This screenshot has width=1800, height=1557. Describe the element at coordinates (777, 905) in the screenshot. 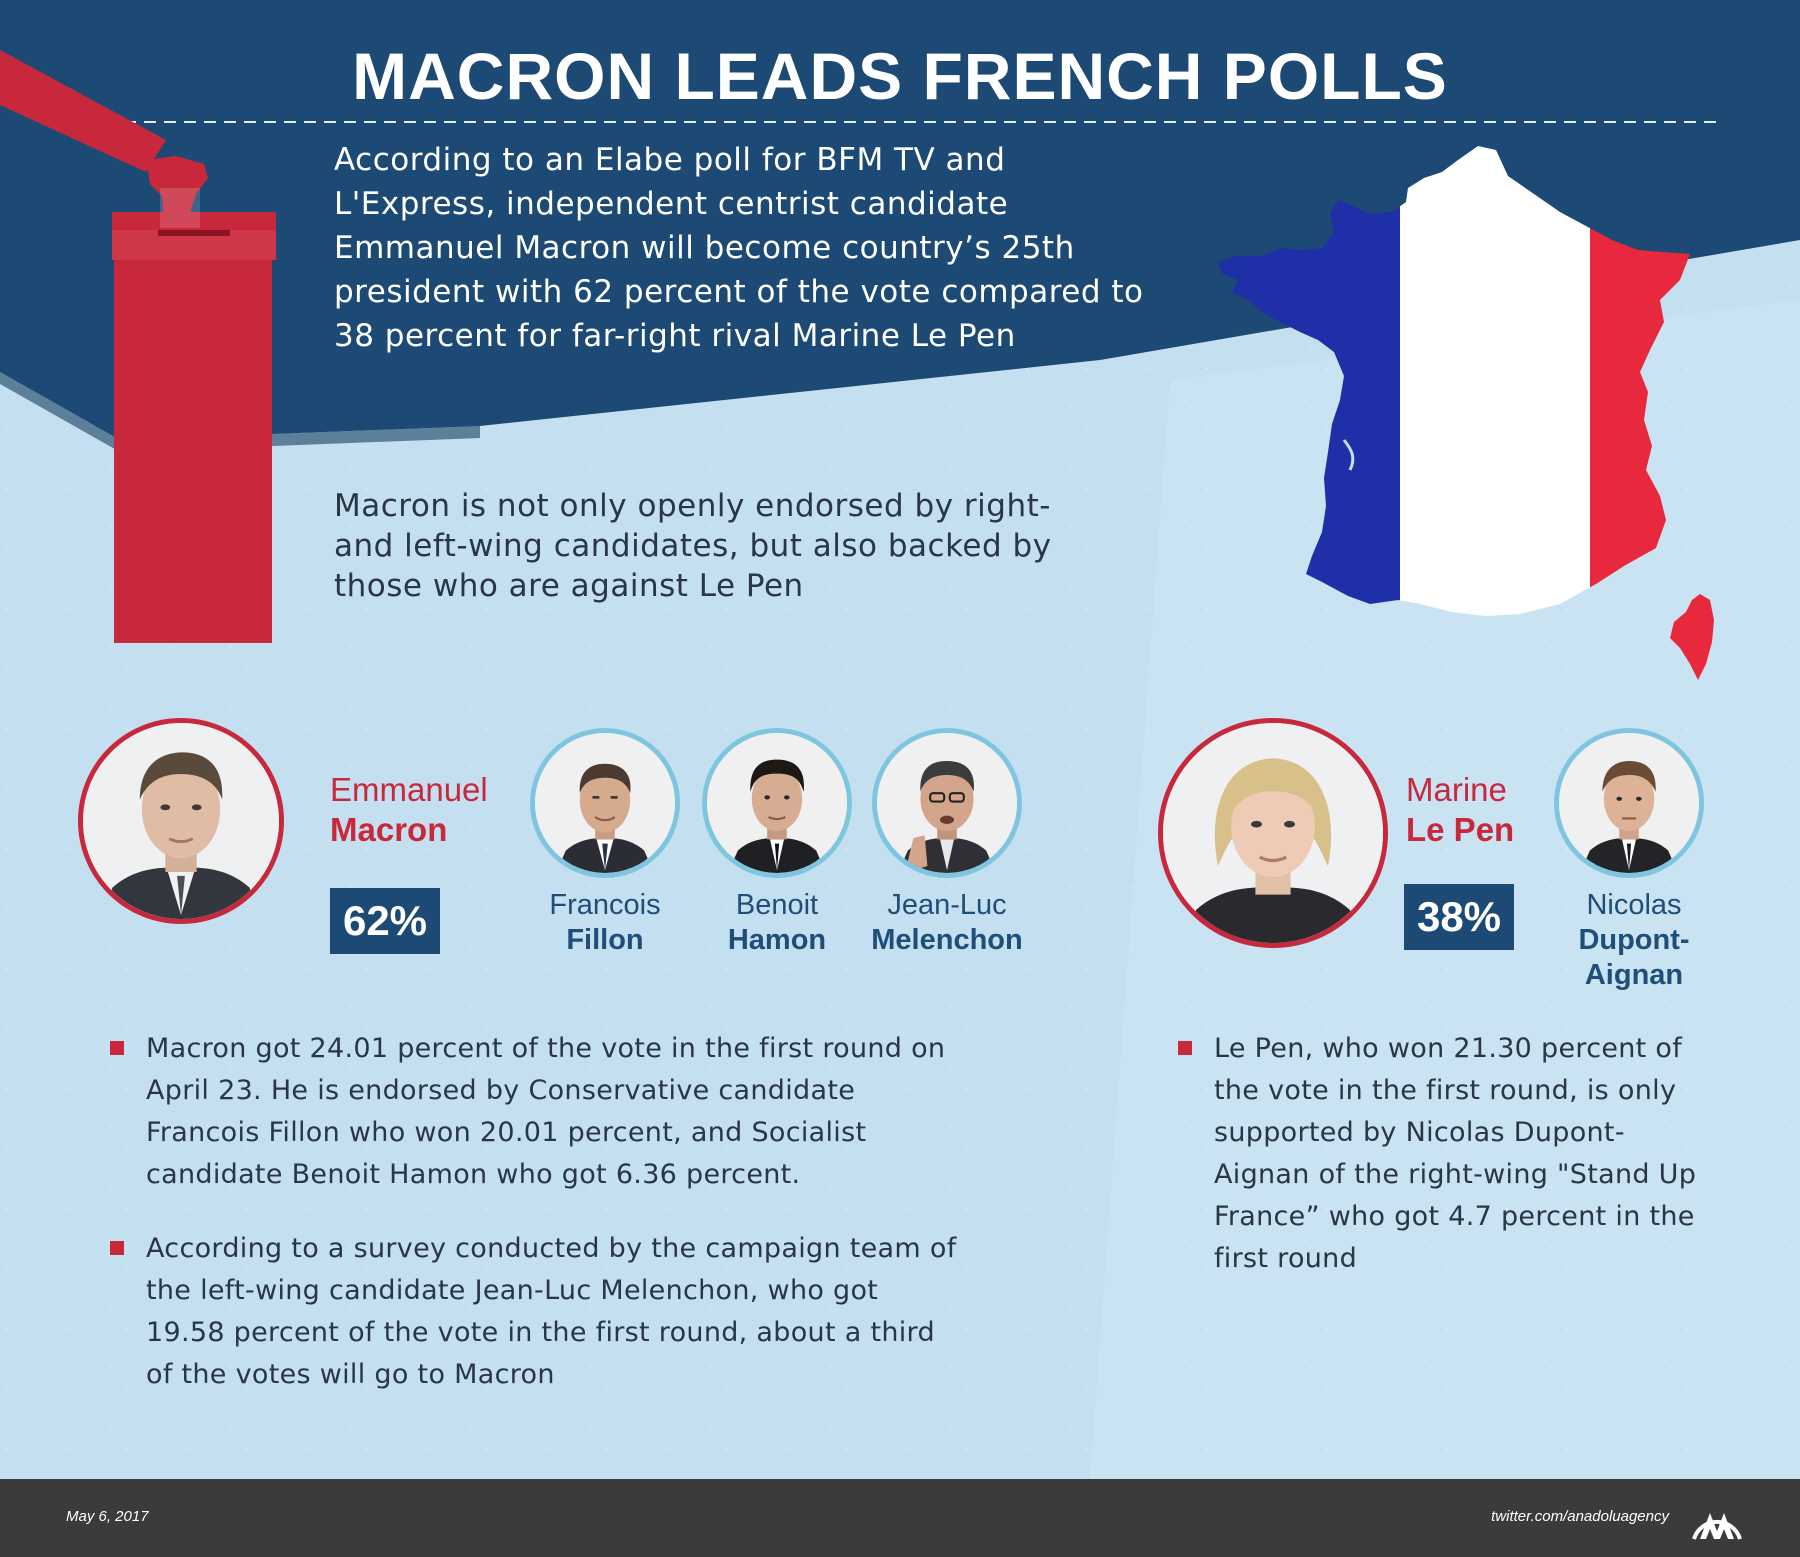

I see `hamon-first-name: Benoit` at that location.